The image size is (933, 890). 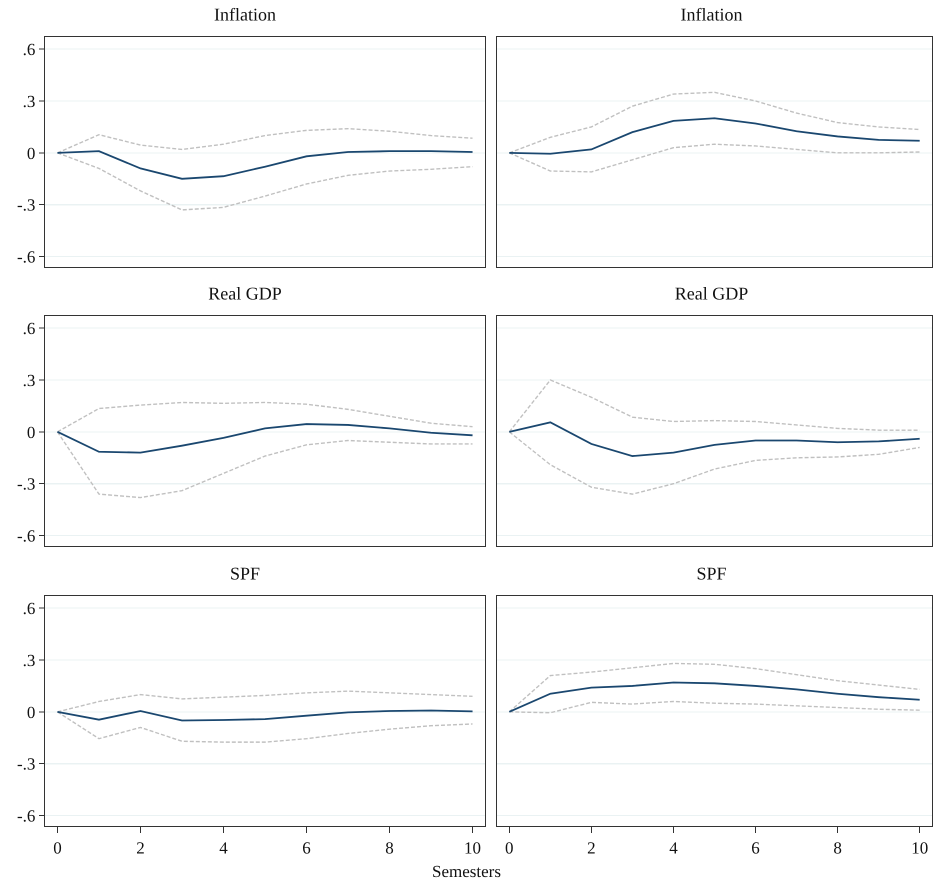 What do you see at coordinates (466, 872) in the screenshot?
I see `x-axis-title: Semesters` at bounding box center [466, 872].